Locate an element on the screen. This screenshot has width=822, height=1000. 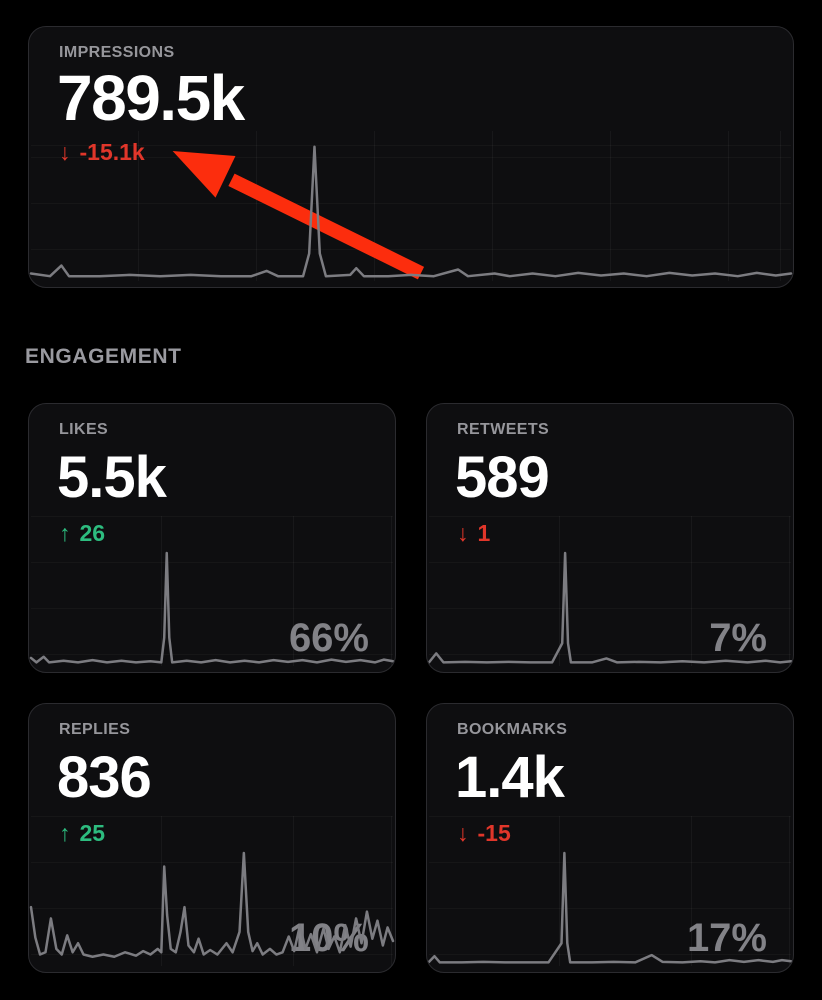
bookmarks-label: BOOKMARKS is located at coordinates (512, 729).